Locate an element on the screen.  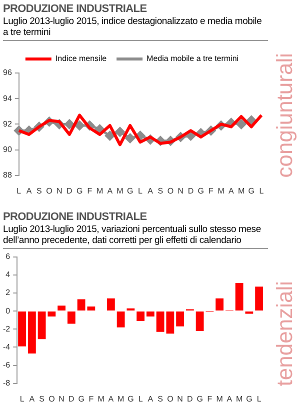
legend-label: Indice mensile is located at coordinates (81, 59).